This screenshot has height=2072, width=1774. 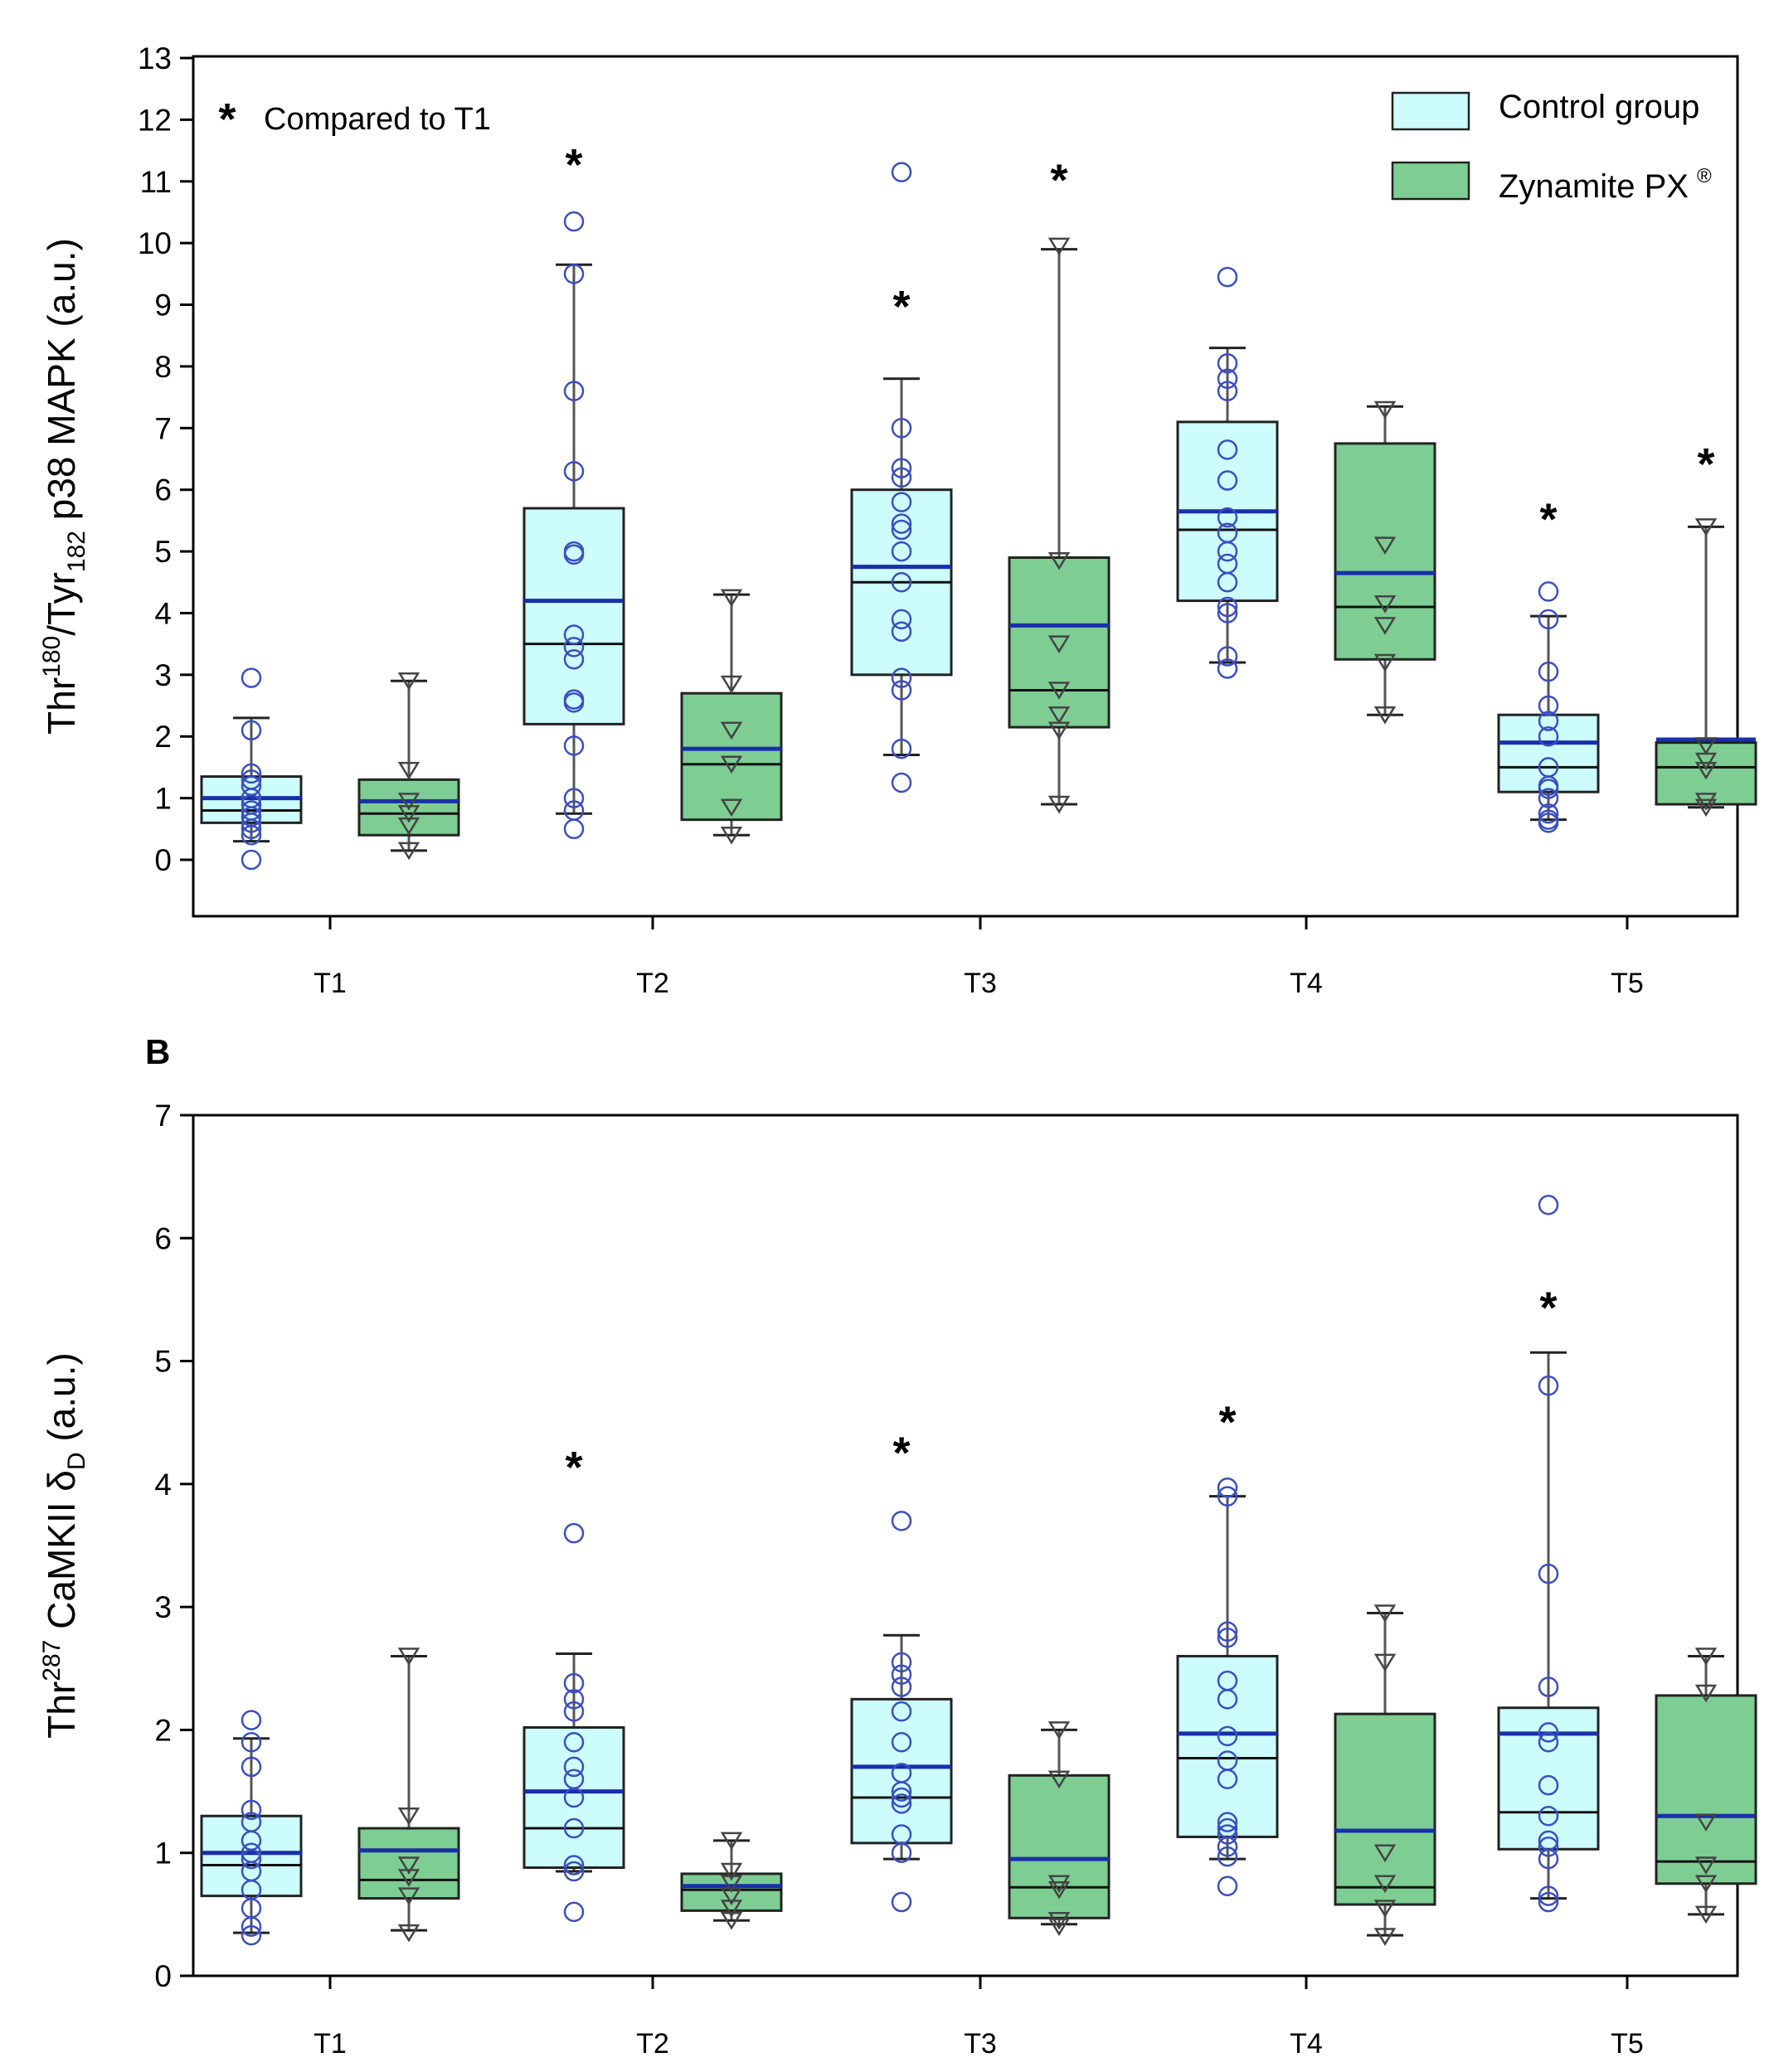 I want to click on zynamite-box-T5, so click(x=1706, y=668).